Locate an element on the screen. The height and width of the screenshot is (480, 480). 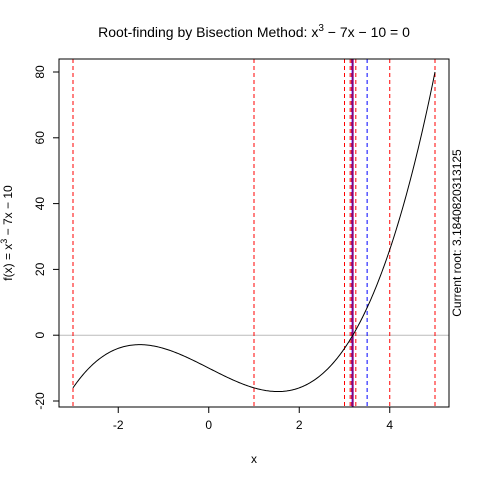
x-tick-label: 2 is located at coordinates (299, 425).